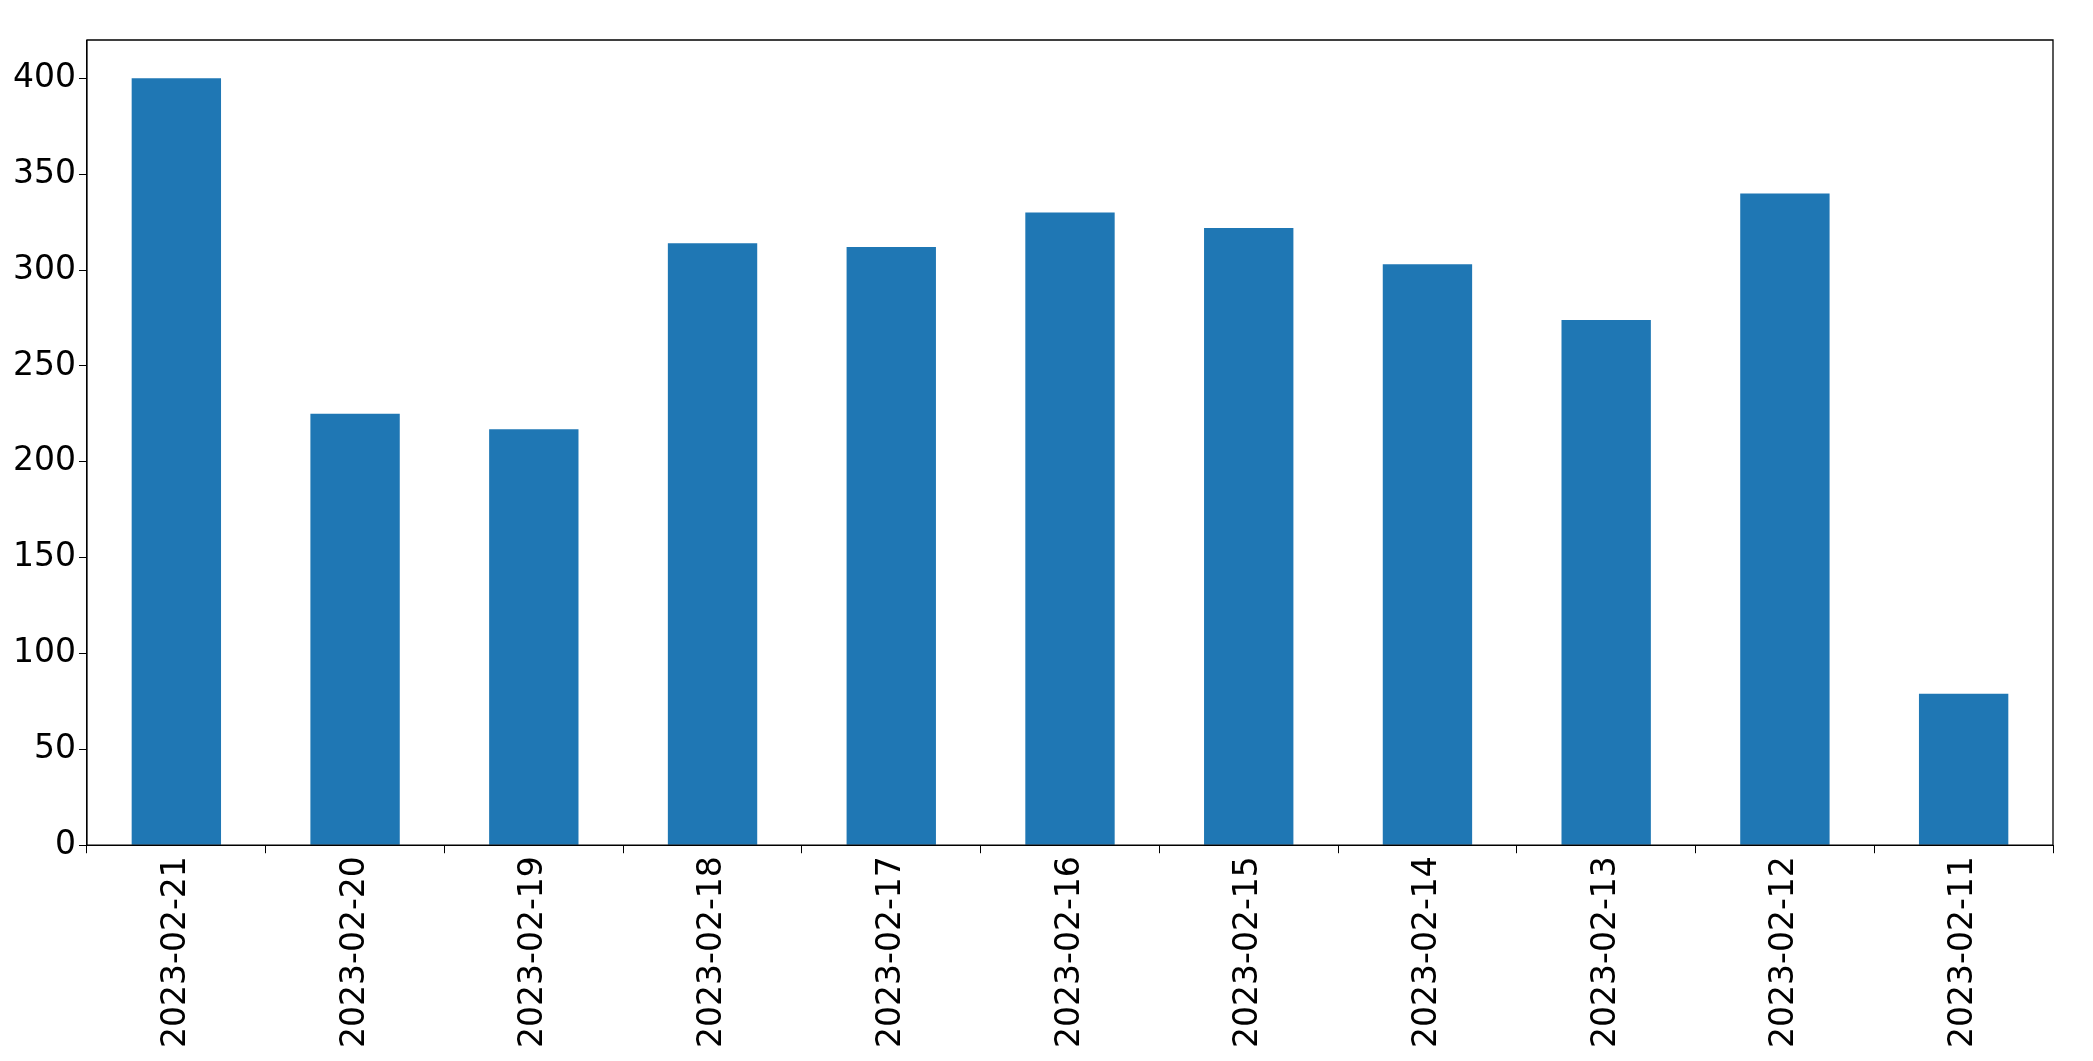 Image resolution: width=2093 pixels, height=1061 pixels. I want to click on y-tick-label: 150, so click(44, 555).